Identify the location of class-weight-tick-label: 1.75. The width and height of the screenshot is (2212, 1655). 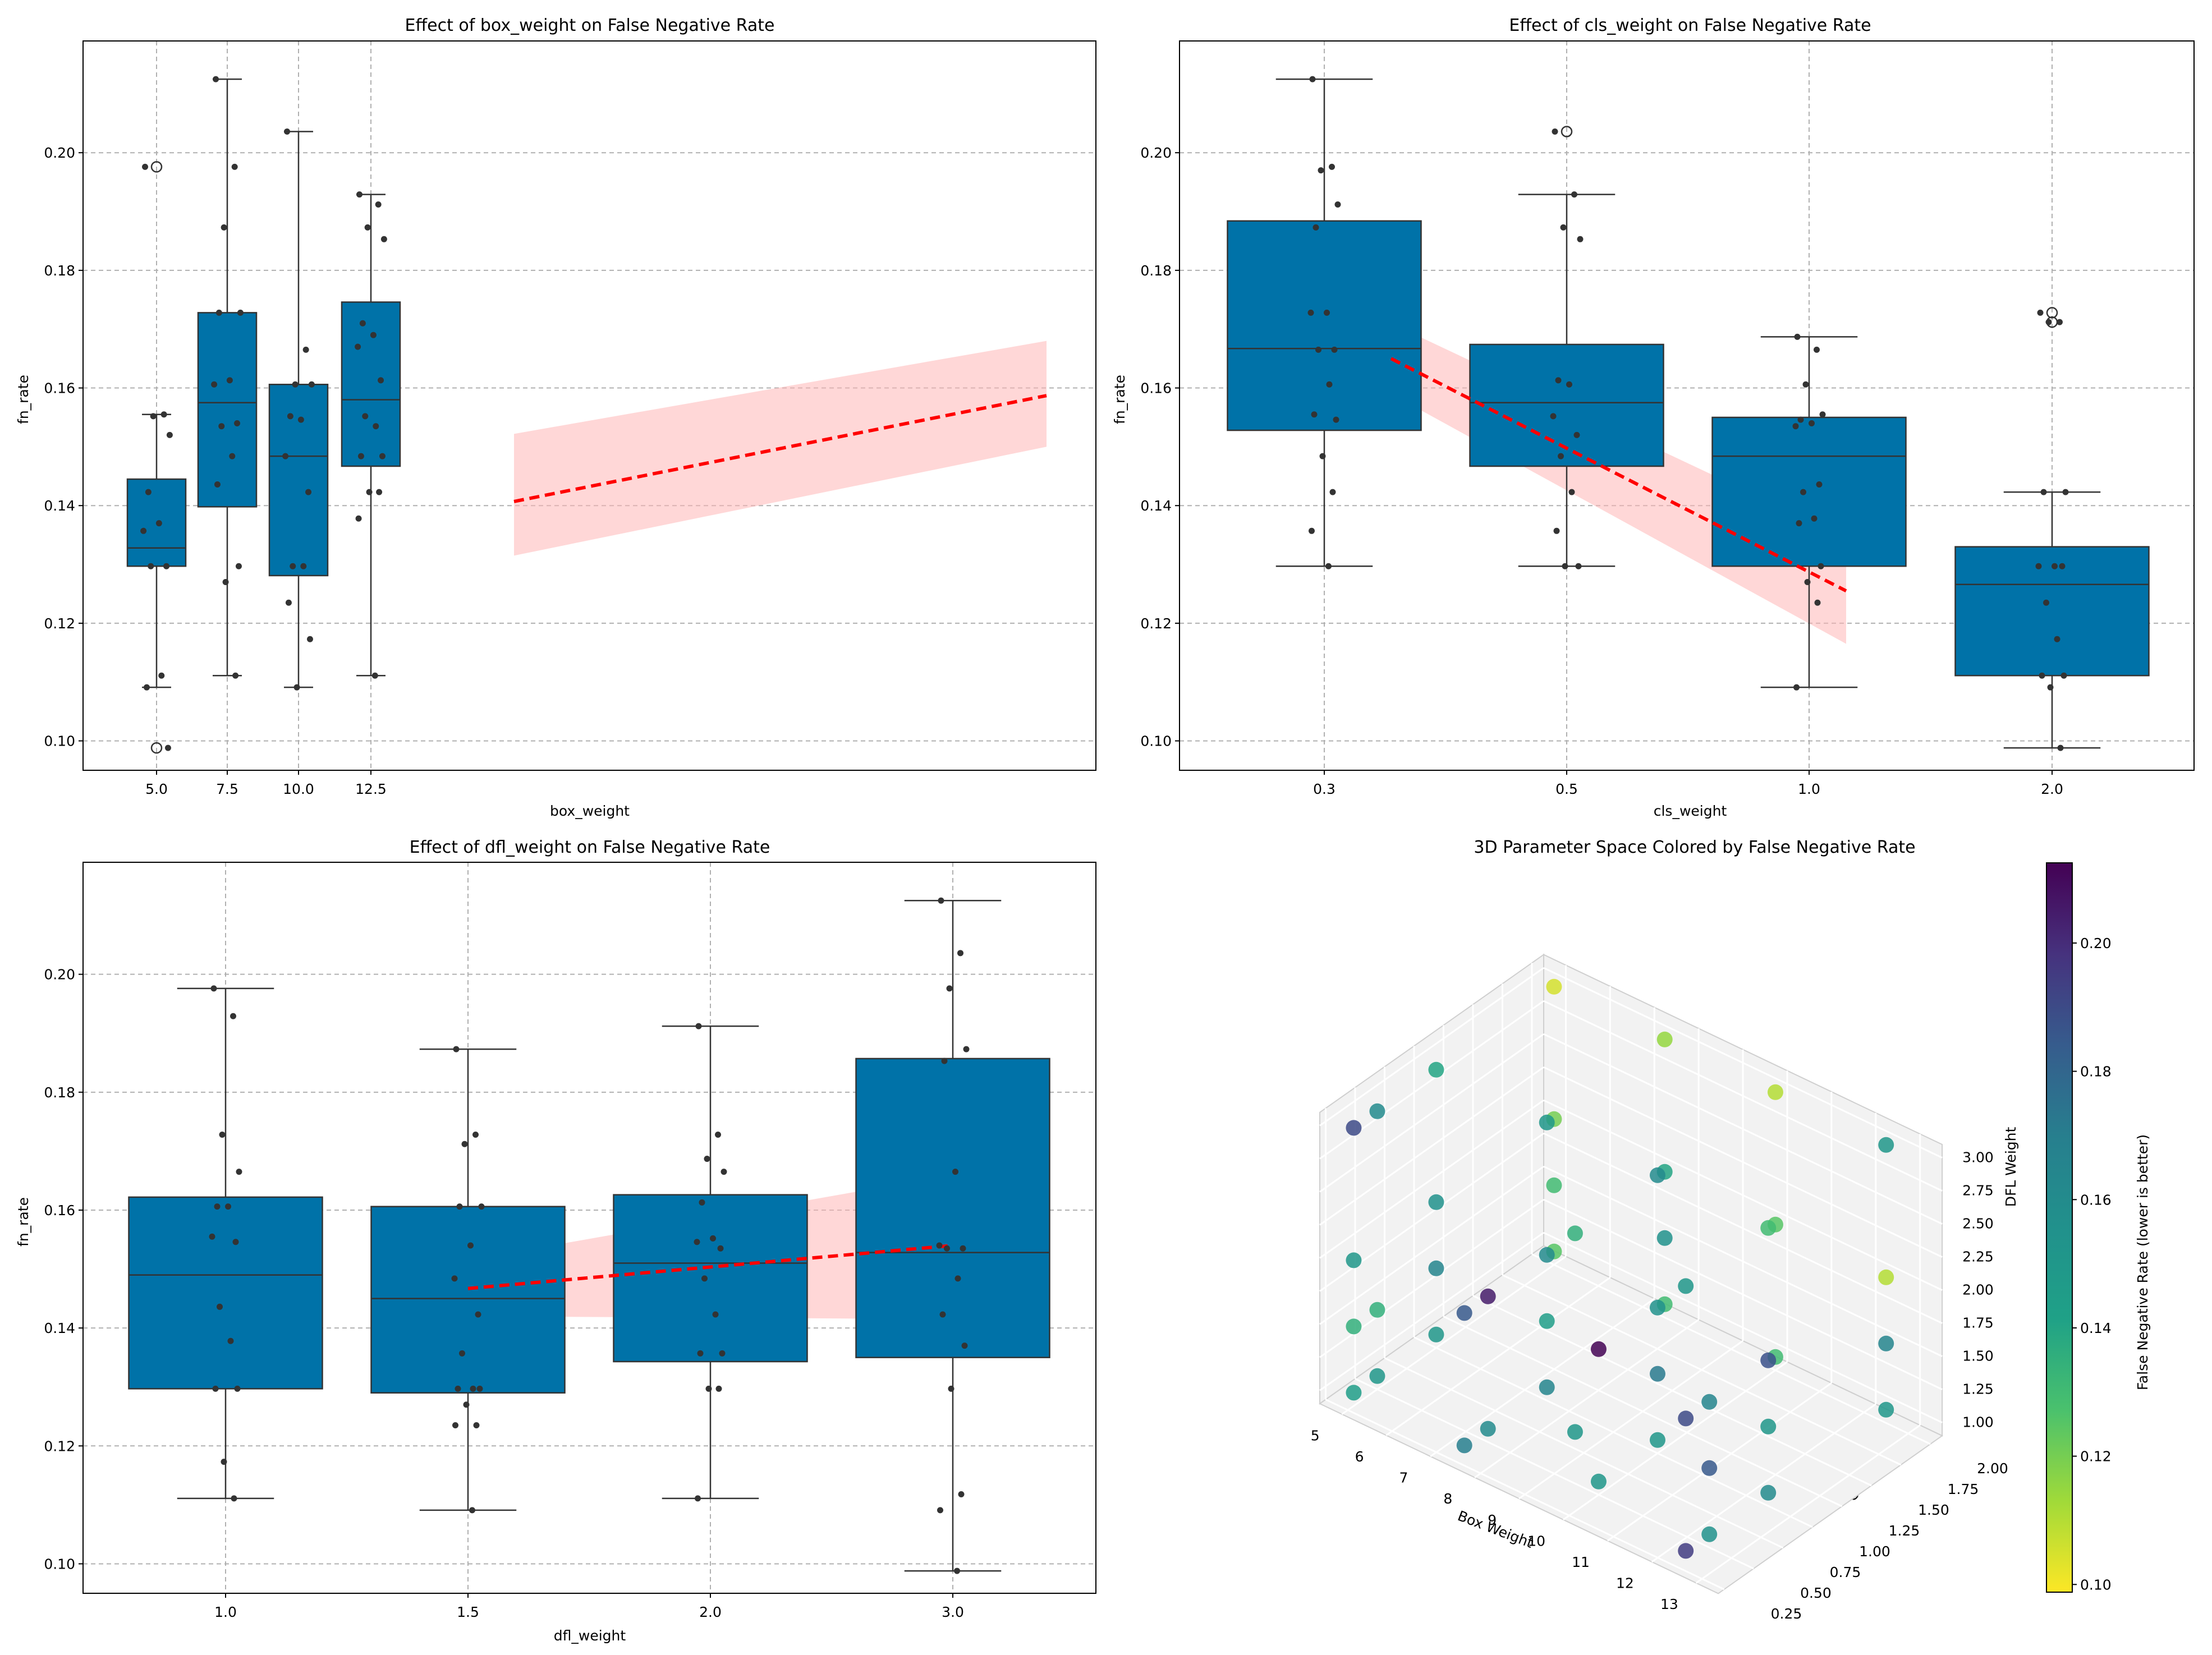
(1963, 1489).